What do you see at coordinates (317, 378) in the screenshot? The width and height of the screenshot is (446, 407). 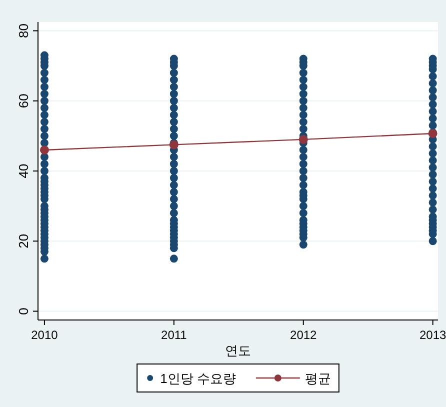 I see `legend-label: 평균` at bounding box center [317, 378].